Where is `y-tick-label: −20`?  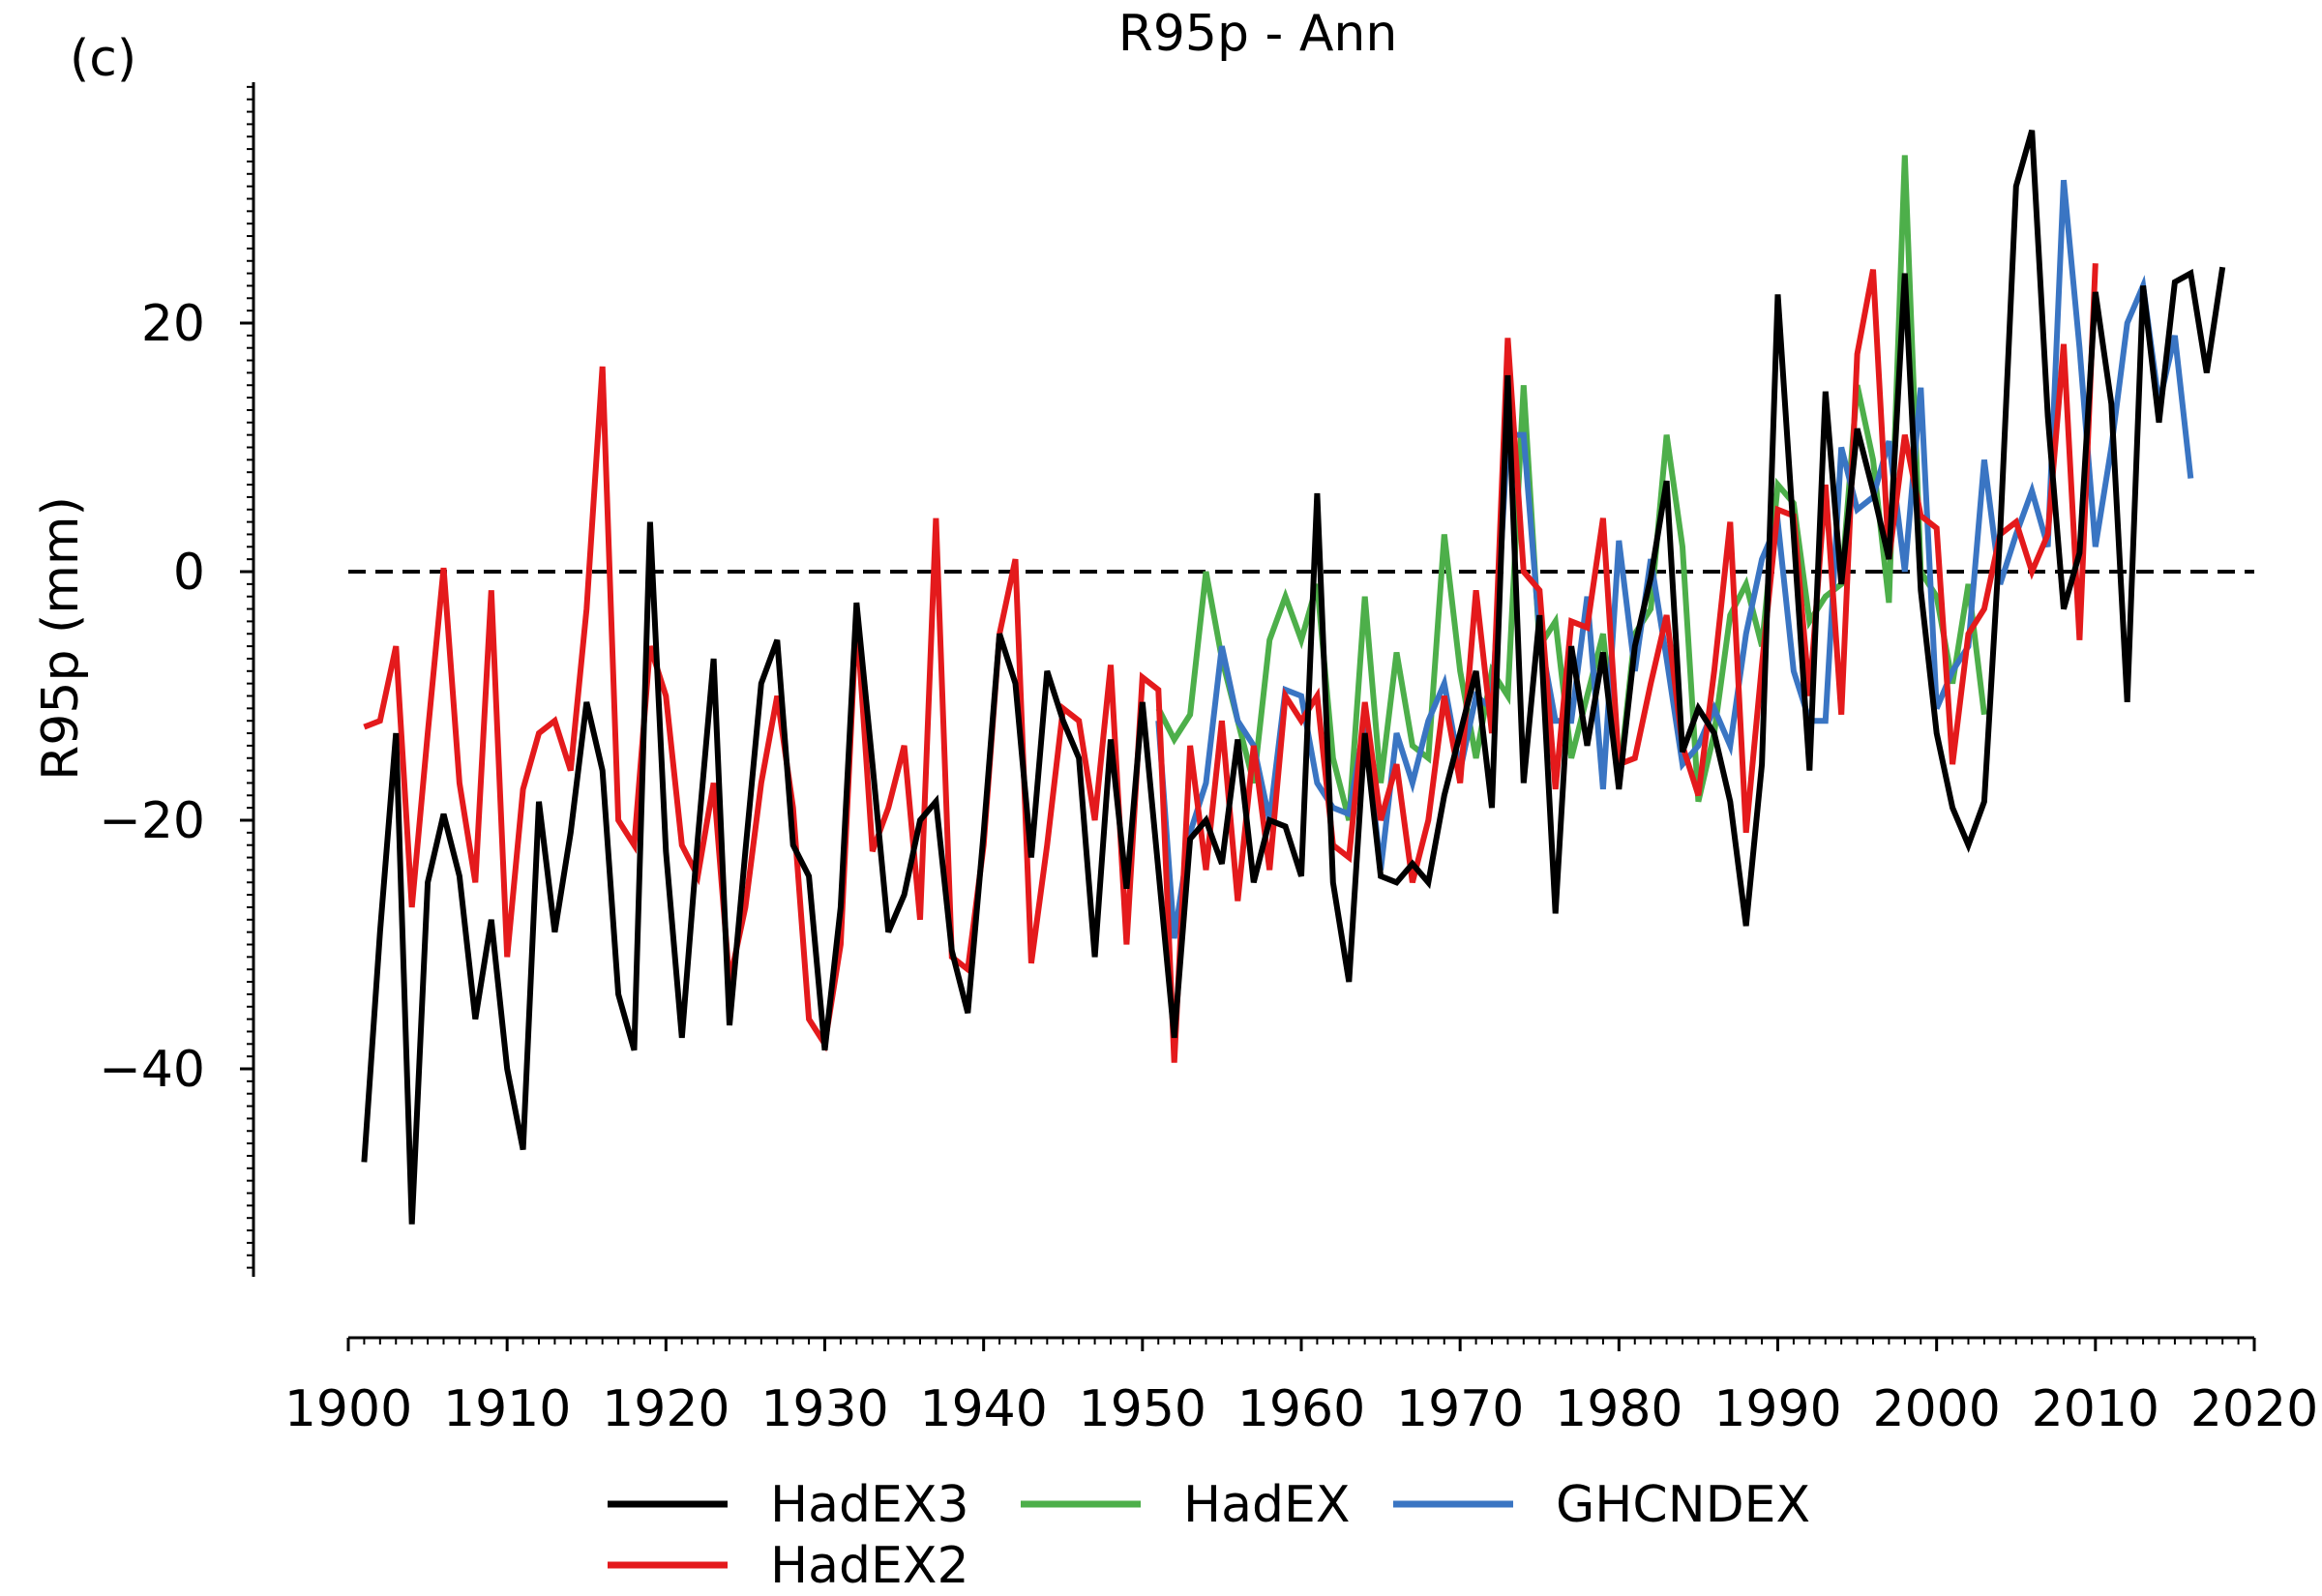 y-tick-label: −20 is located at coordinates (152, 821).